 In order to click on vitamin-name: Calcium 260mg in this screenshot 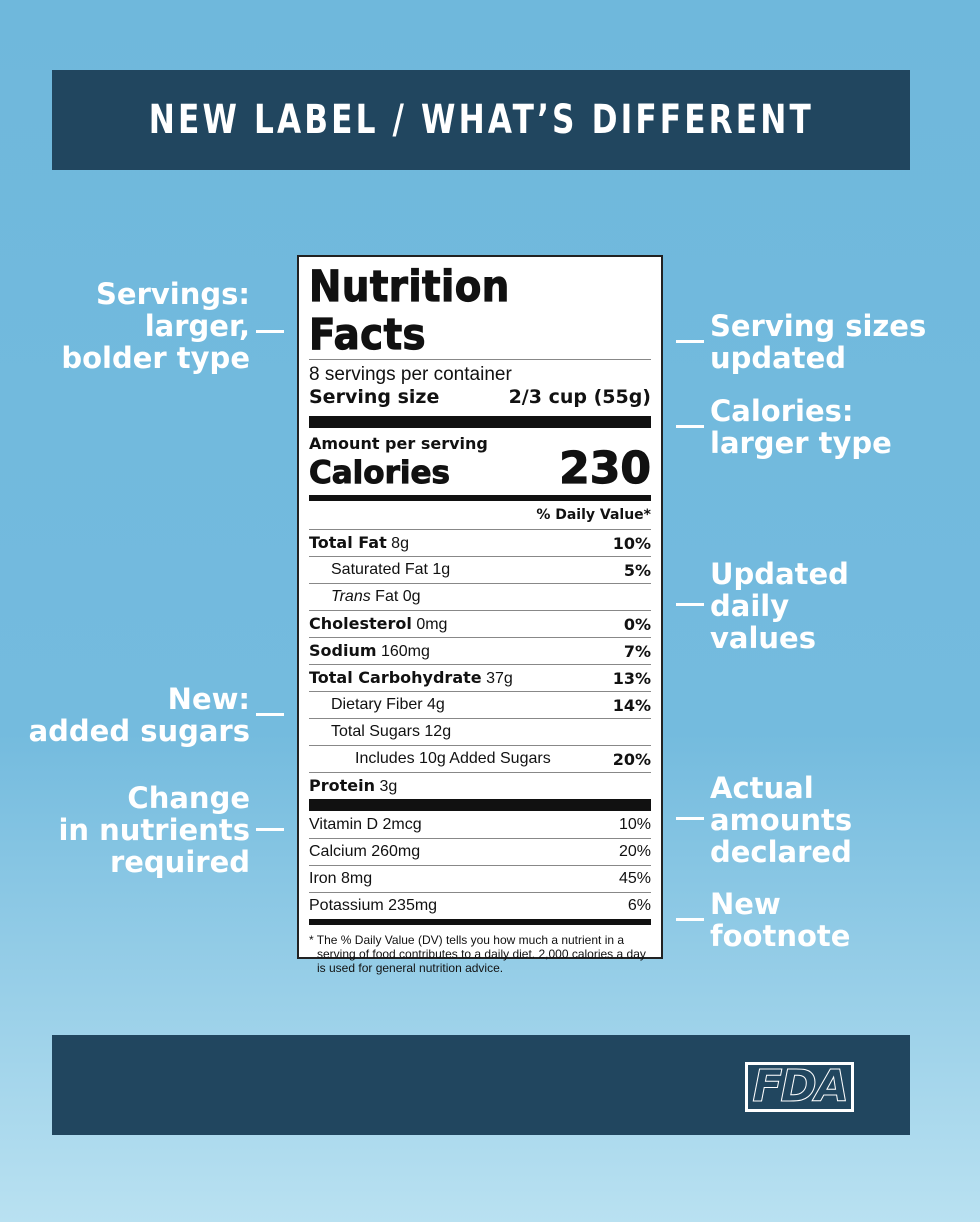, I will do `click(365, 851)`.